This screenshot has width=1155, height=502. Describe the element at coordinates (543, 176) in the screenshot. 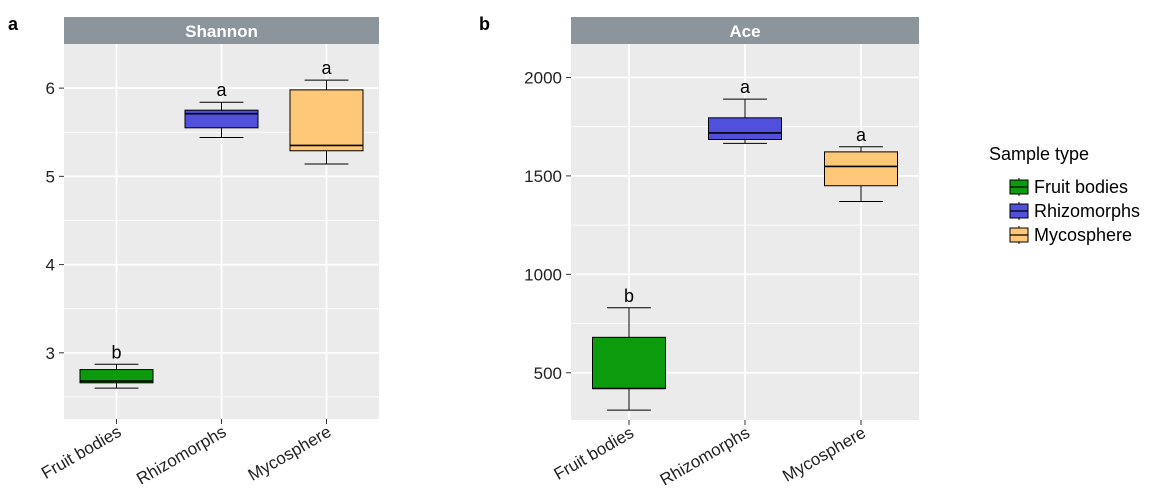

I see `y-tick-label-ace: 1500` at that location.